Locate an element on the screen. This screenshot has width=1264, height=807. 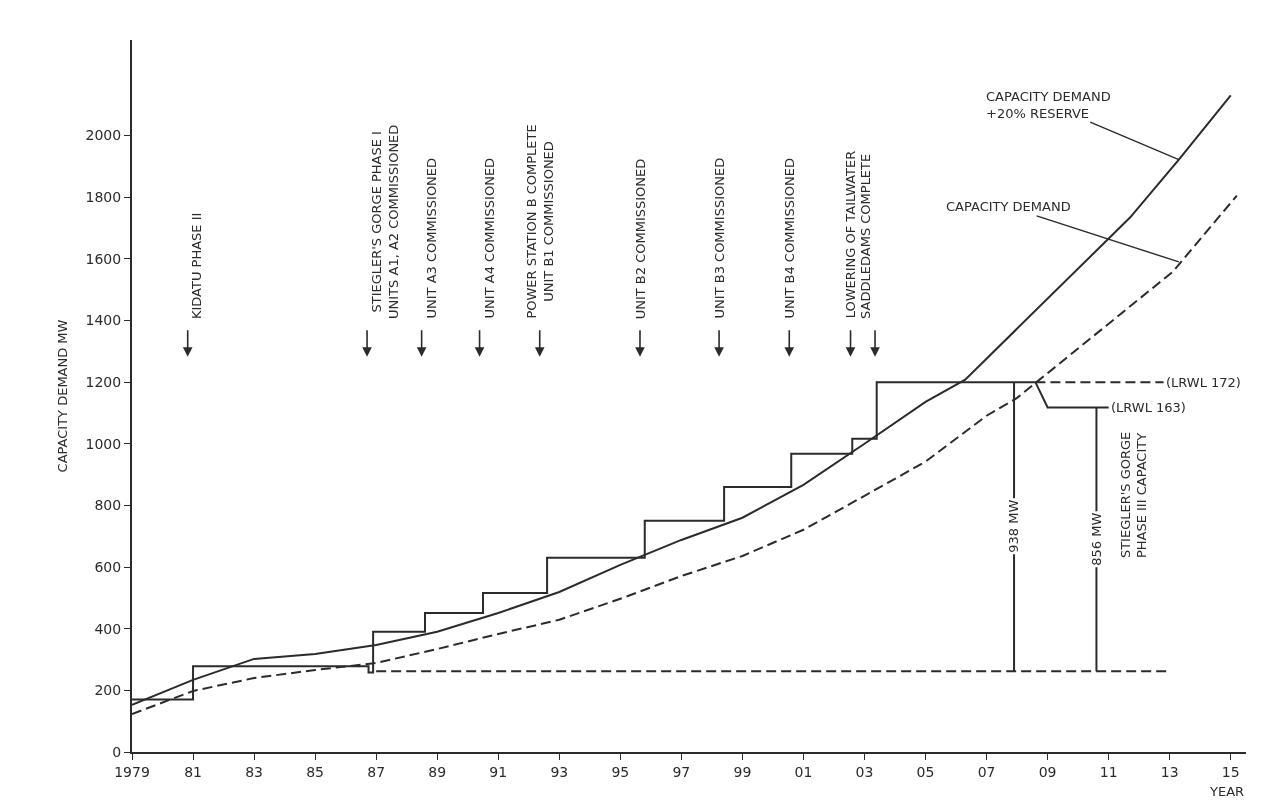
annotation: UNIT B2 COMMISSIONED is located at coordinates (640, 239).